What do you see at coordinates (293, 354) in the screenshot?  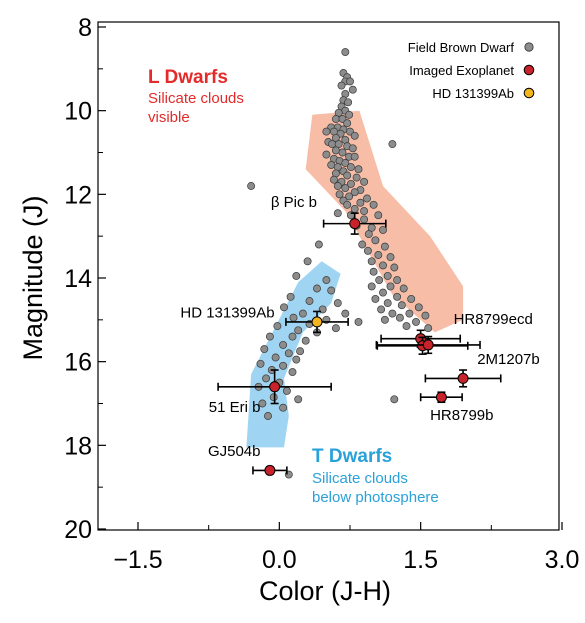 I see `t-dwarf-band` at bounding box center [293, 354].